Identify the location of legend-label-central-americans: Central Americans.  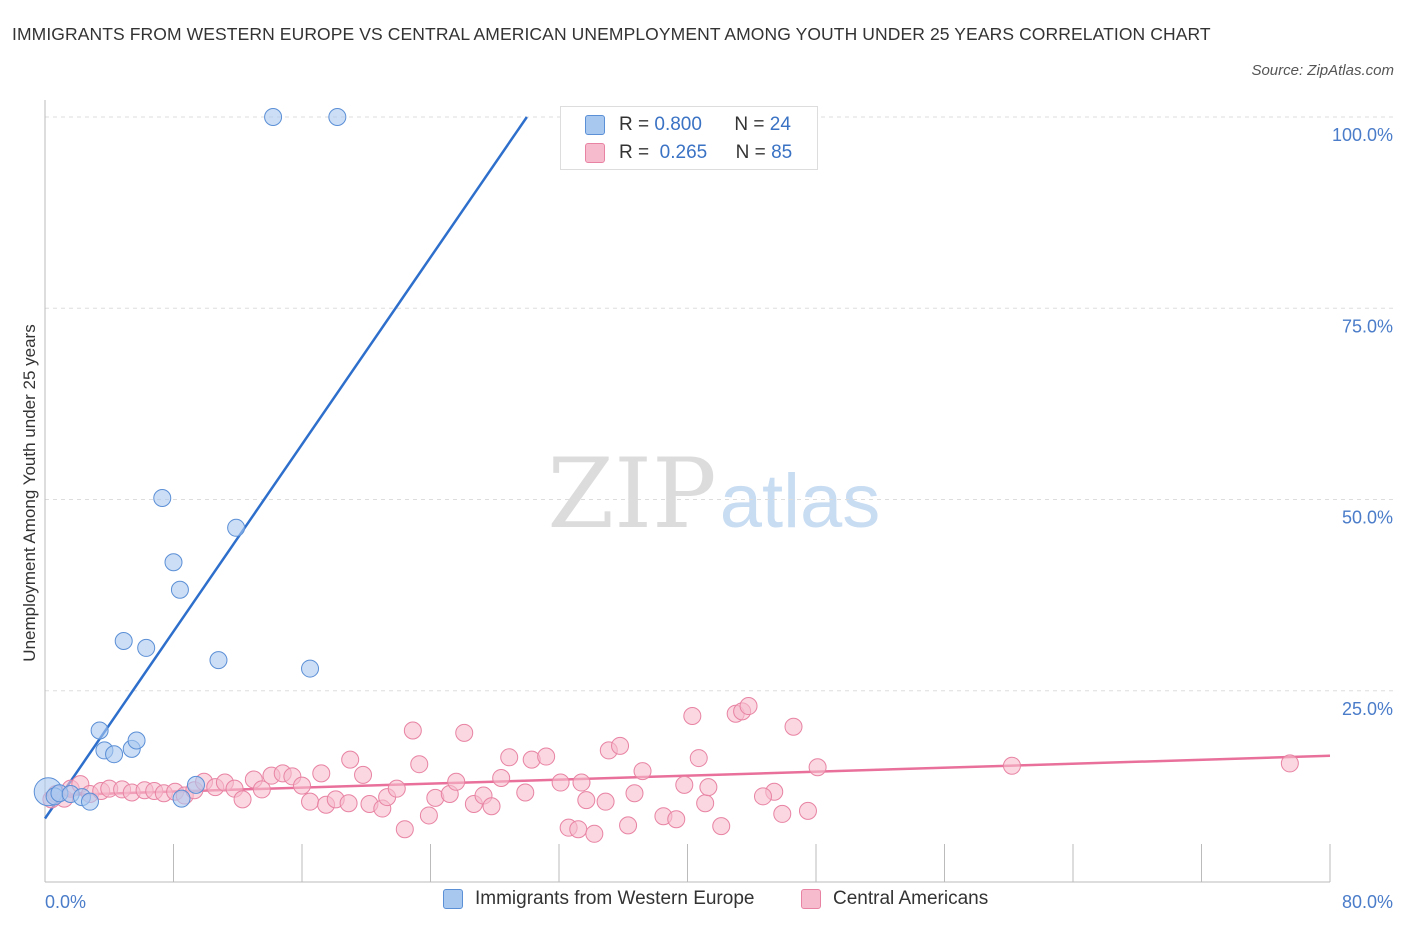
(911, 898).